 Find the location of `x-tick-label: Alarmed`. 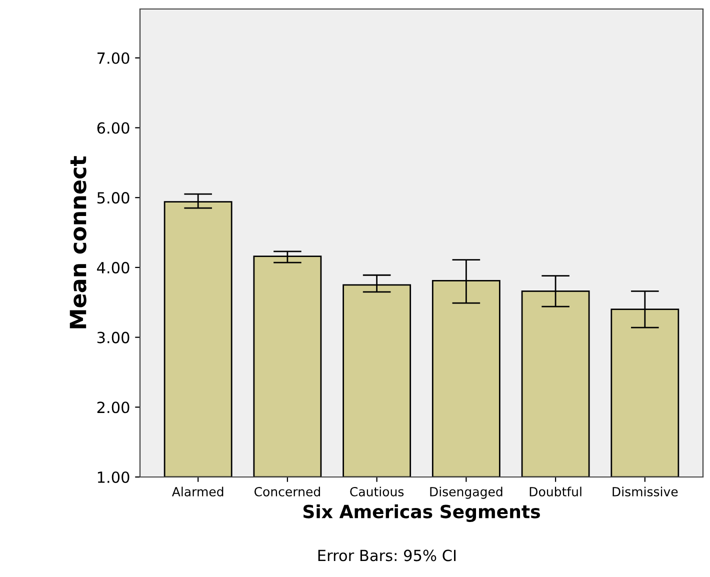

x-tick-label: Alarmed is located at coordinates (198, 491).